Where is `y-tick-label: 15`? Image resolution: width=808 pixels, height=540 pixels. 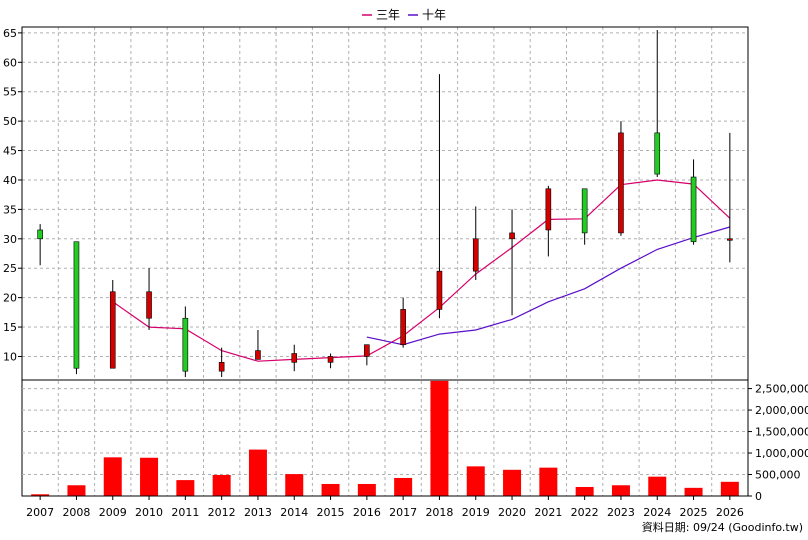
y-tick-label: 15 is located at coordinates (10, 327).